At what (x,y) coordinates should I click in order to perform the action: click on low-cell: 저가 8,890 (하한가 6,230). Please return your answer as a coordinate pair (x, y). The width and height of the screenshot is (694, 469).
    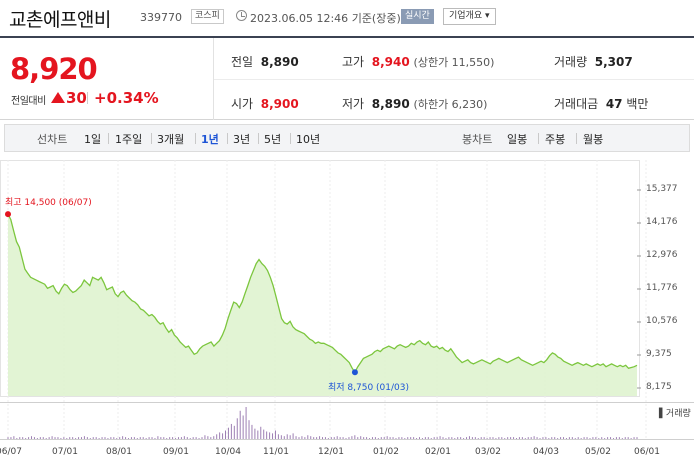
    Looking at the image, I should click on (414, 103).